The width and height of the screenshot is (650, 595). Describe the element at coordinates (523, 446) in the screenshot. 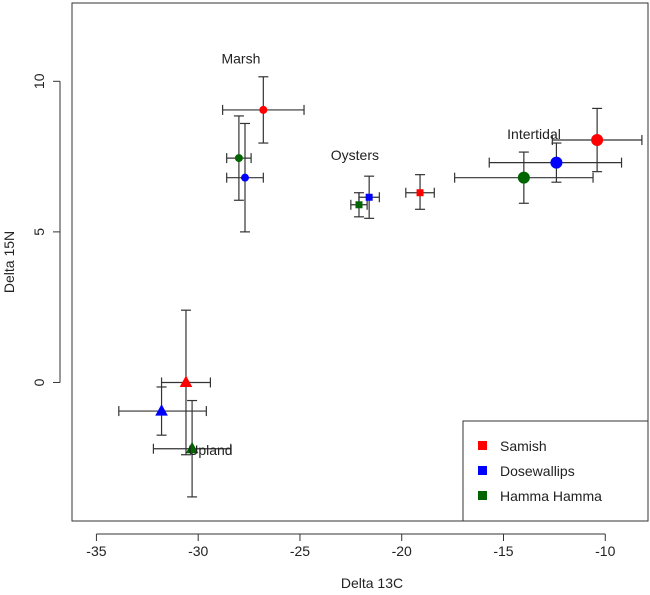

I see `legend-label-samish: Samish` at that location.